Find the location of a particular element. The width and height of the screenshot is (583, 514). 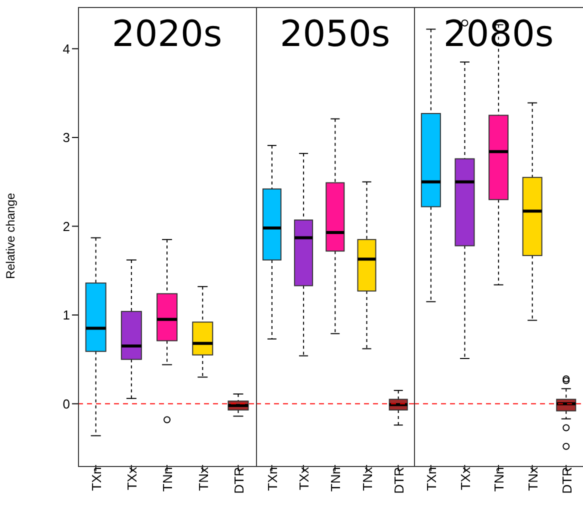

y-tick-label: 0 is located at coordinates (66, 404).